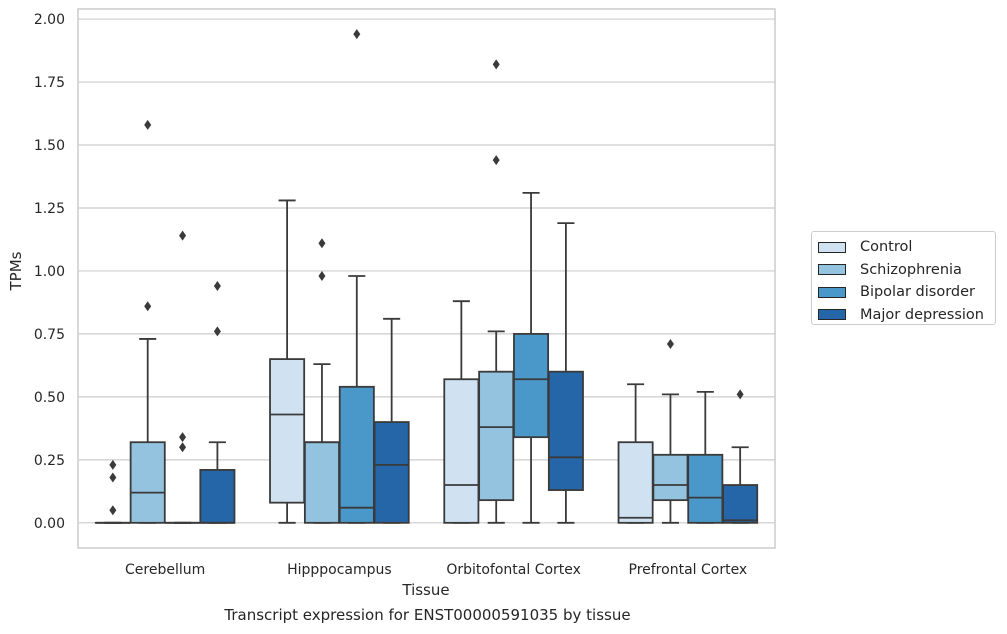 The height and width of the screenshot is (634, 1007). What do you see at coordinates (16, 271) in the screenshot?
I see `y-axis-label: TPMs` at bounding box center [16, 271].